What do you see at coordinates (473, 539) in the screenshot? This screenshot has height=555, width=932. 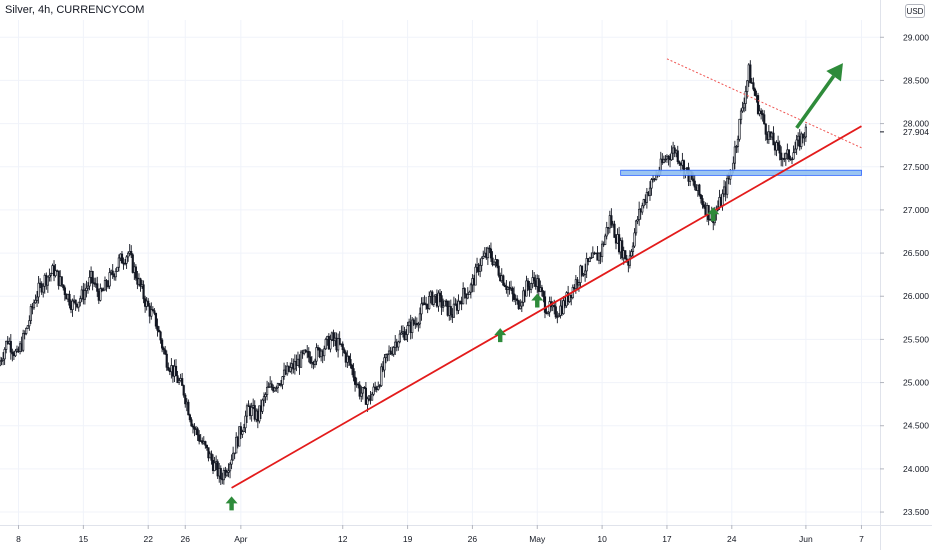 I see `x-tick-label: 26` at bounding box center [473, 539].